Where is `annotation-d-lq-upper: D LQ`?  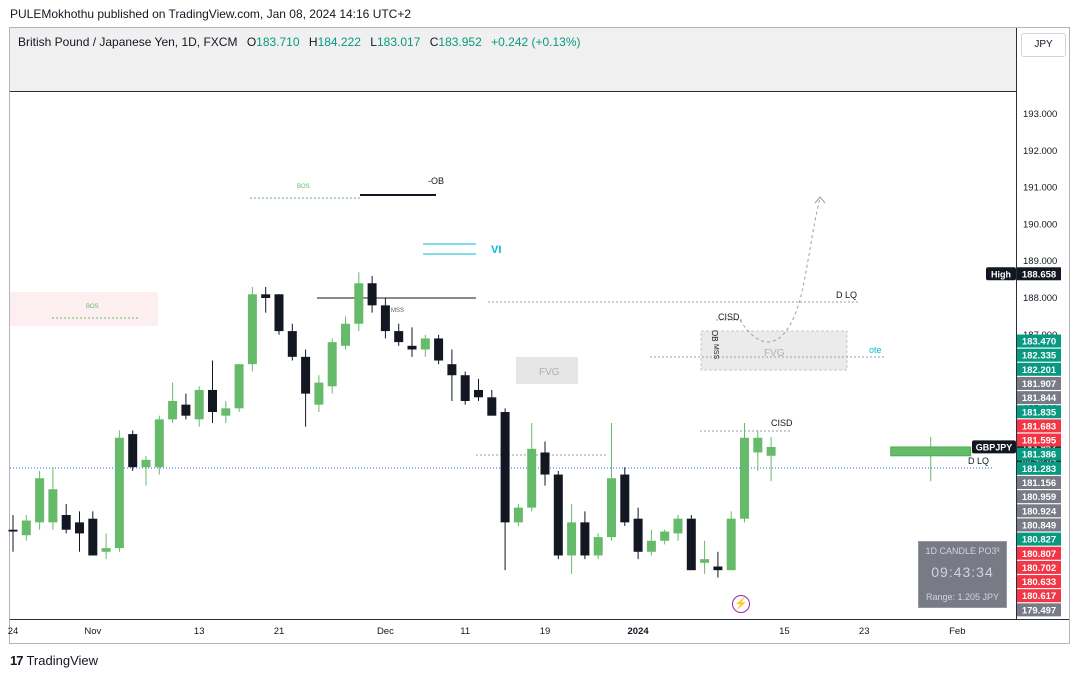 annotation-d-lq-upper: D LQ is located at coordinates (846, 295).